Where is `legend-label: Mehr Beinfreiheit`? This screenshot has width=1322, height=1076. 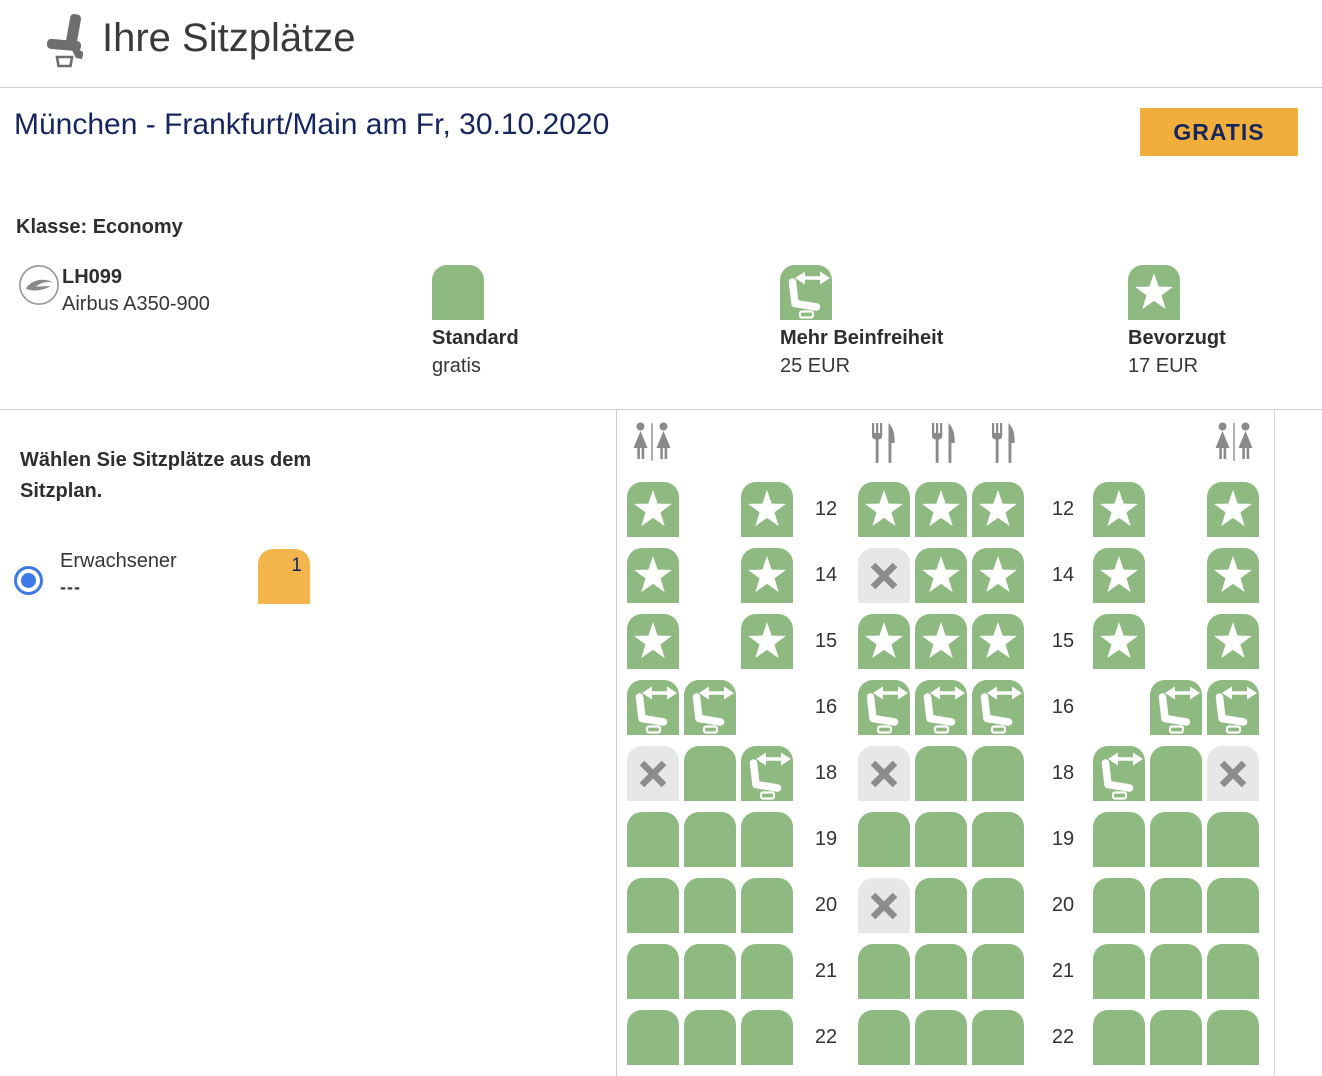
legend-label: Mehr Beinfreiheit is located at coordinates (862, 338).